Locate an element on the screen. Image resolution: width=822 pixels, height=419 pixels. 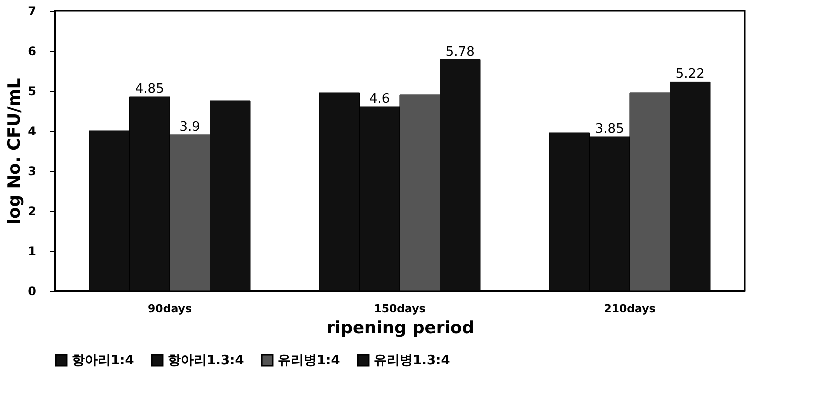
y-tick-label: 0 is located at coordinates (32, 291).